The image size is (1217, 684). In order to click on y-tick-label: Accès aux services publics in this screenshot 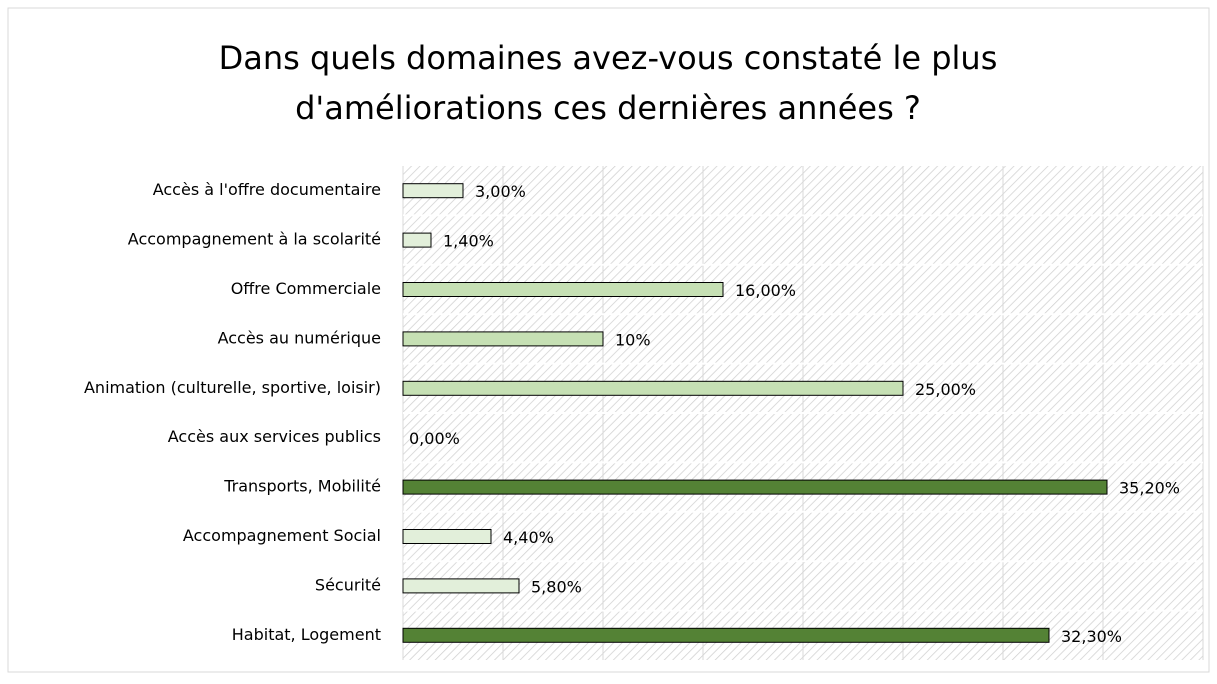, I will do `click(274, 436)`.